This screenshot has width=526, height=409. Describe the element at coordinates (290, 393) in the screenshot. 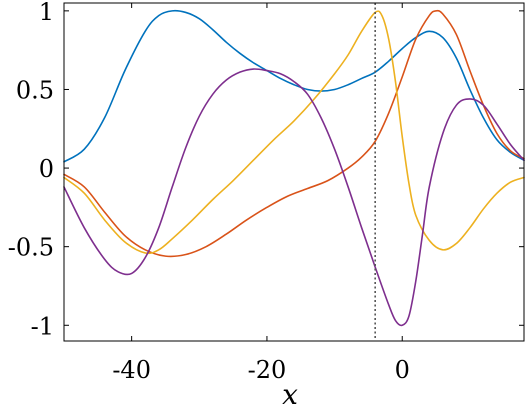

I see `x-axis-title: x` at that location.